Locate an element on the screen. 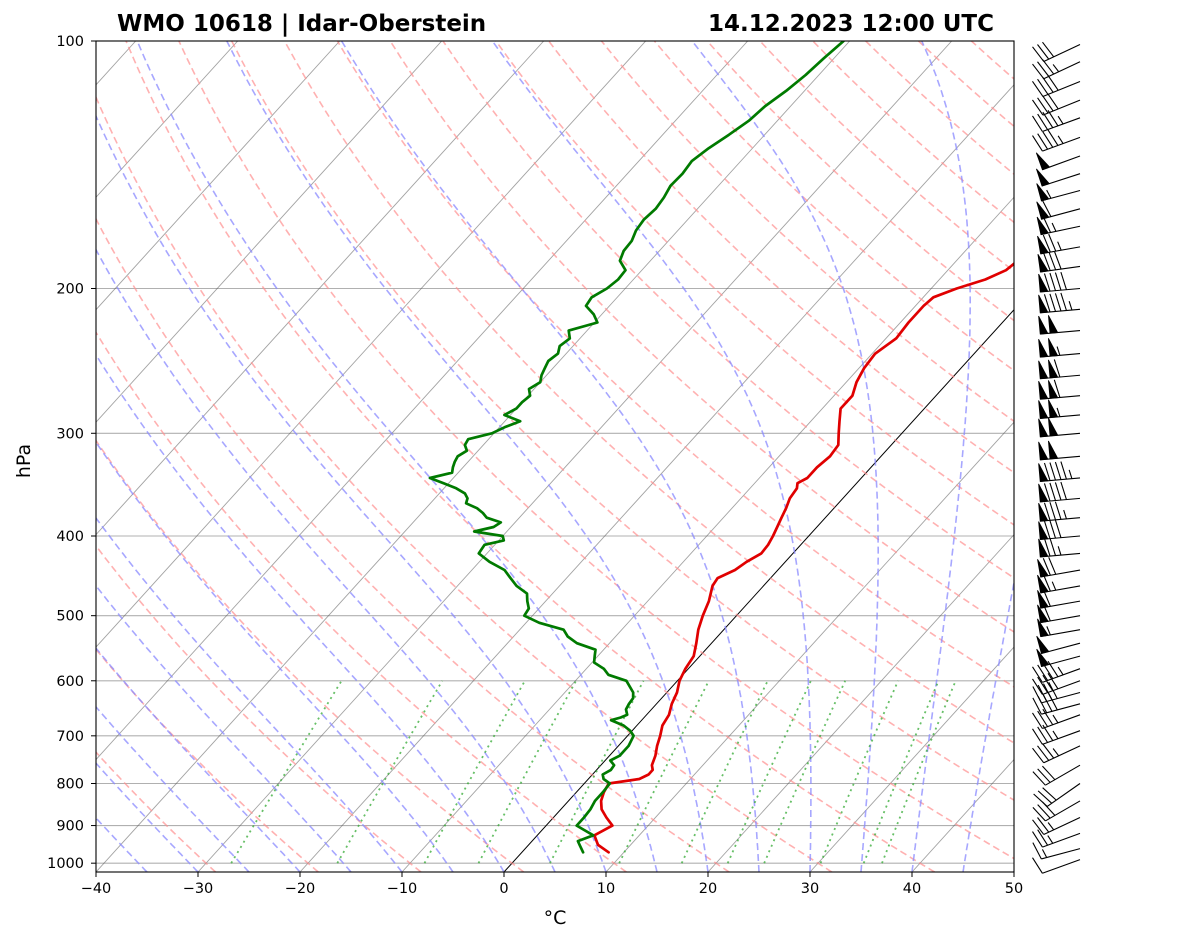 This screenshot has height=941, width=1181. y-tick-label: 500 is located at coordinates (70, 617).